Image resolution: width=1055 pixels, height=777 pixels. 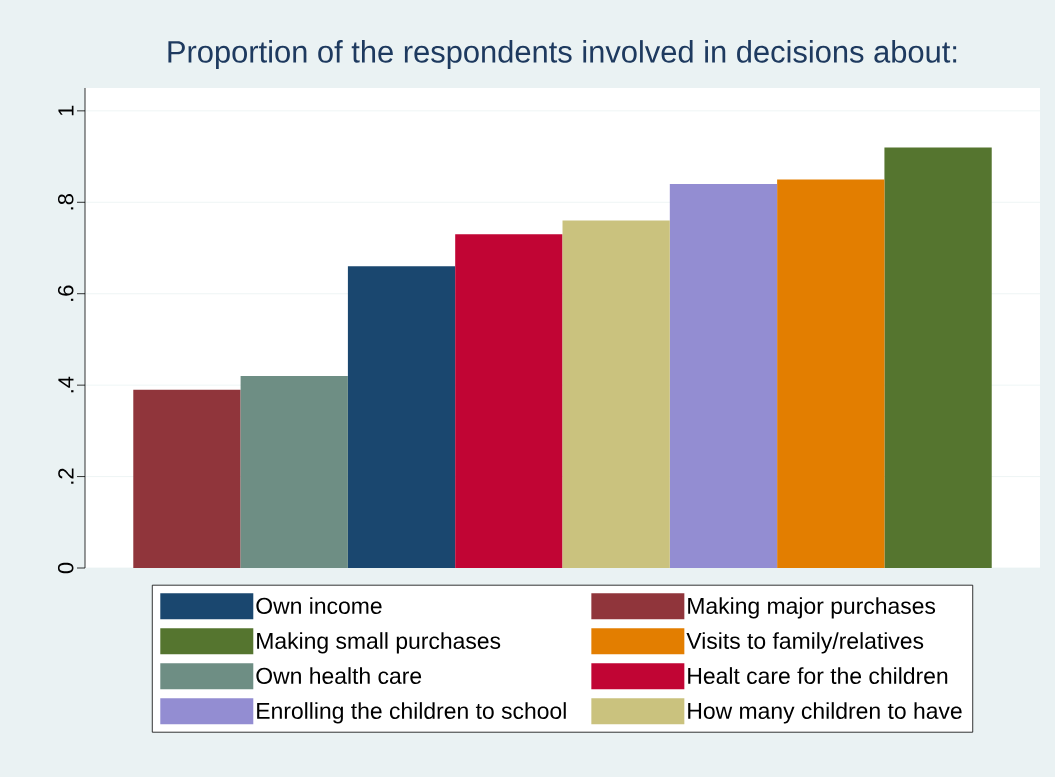 I want to click on y-tick-label: 1, so click(x=66, y=110).